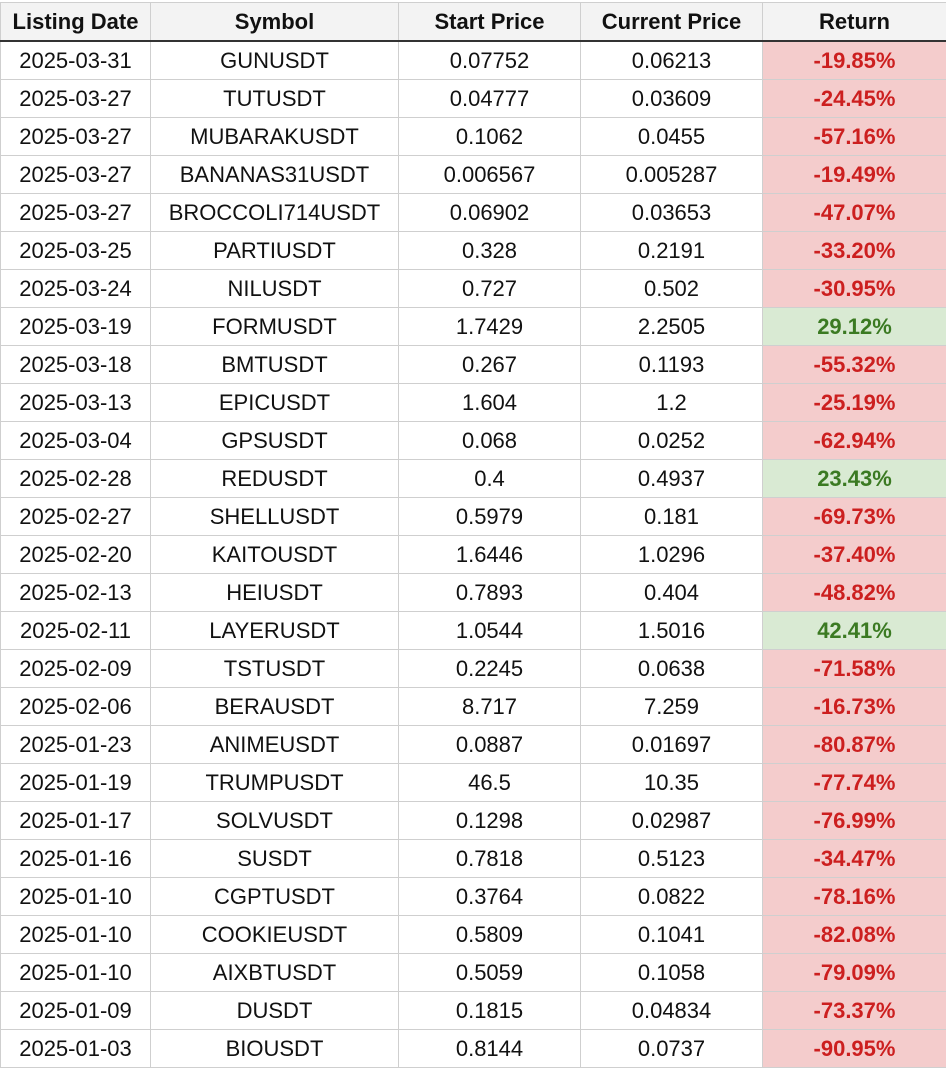  What do you see at coordinates (854, 592) in the screenshot?
I see `return-cell: -48.82%` at bounding box center [854, 592].